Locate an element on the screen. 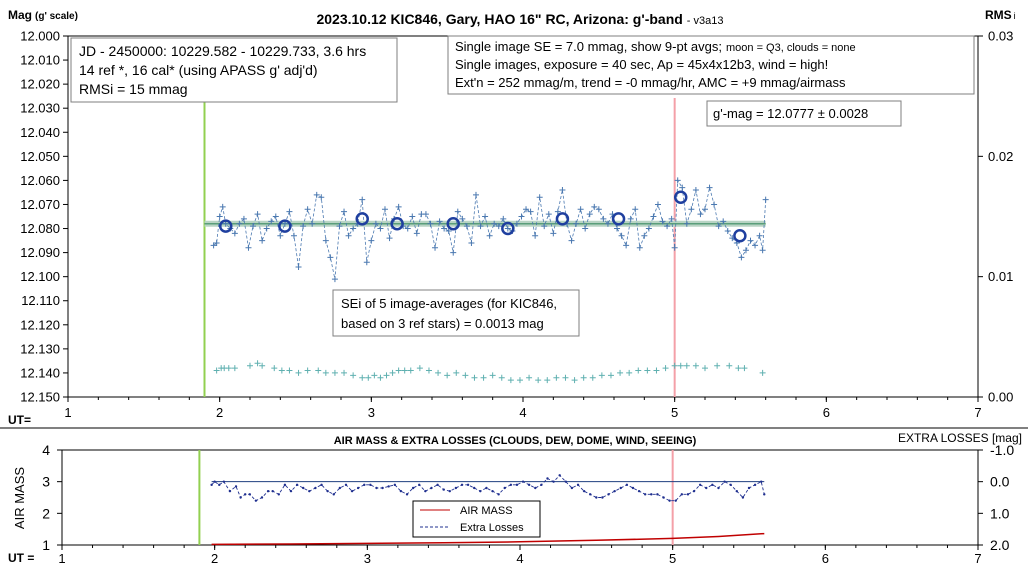 The height and width of the screenshot is (568, 1028). top-y-tick-label: 12.060 is located at coordinates (40, 180).